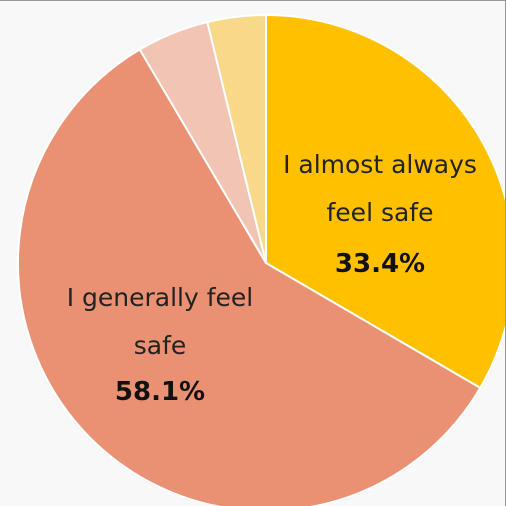  What do you see at coordinates (160, 321) in the screenshot?
I see `slice-label: I generally feel safe` at bounding box center [160, 321].